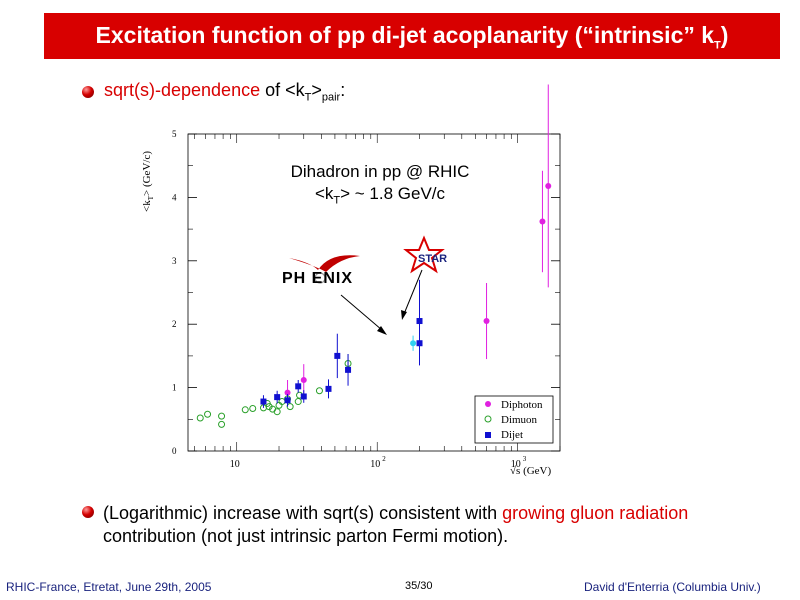 The image size is (800, 600). I want to click on legend-diphoton-marker, so click(488, 404).